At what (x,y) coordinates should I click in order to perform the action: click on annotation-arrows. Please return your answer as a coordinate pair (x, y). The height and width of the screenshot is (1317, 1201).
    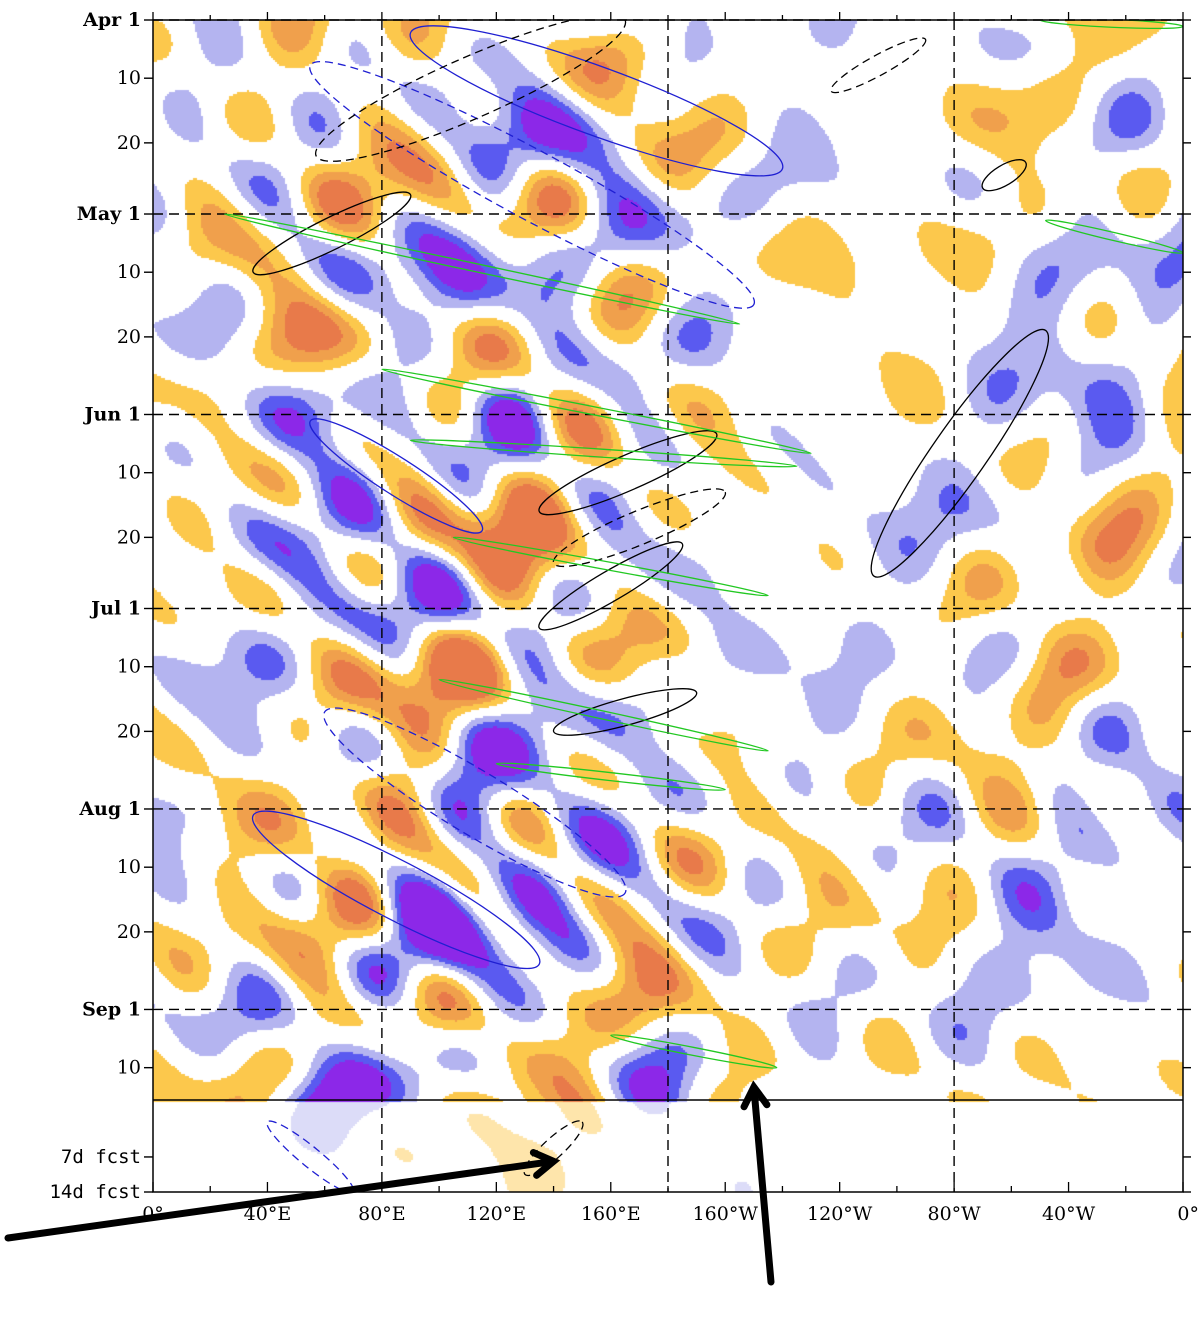
    Looking at the image, I should click on (389, 1183).